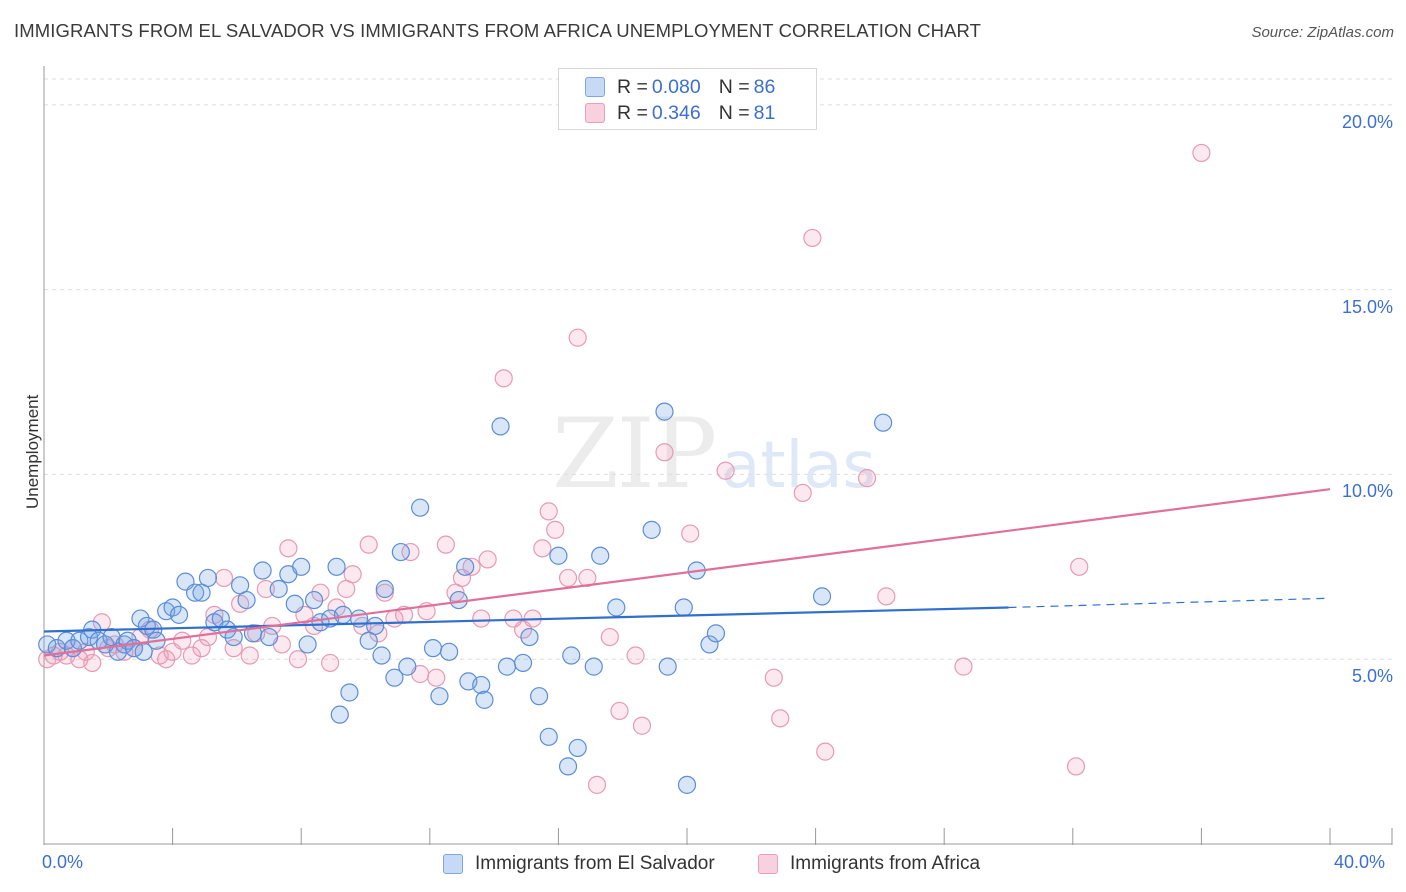 The height and width of the screenshot is (892, 1406). What do you see at coordinates (734, 86) in the screenshot?
I see `legend-n-label: N =` at bounding box center [734, 86].